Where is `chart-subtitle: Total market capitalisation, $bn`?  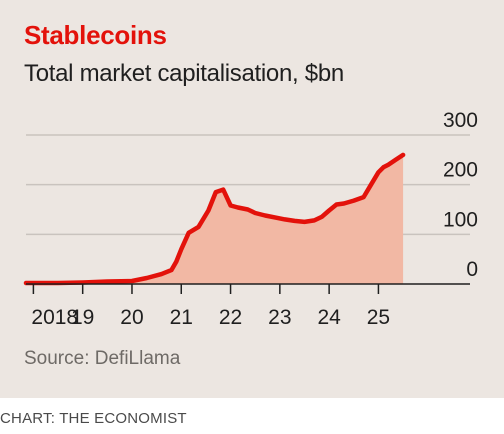
chart-subtitle: Total market capitalisation, $bn is located at coordinates (184, 73).